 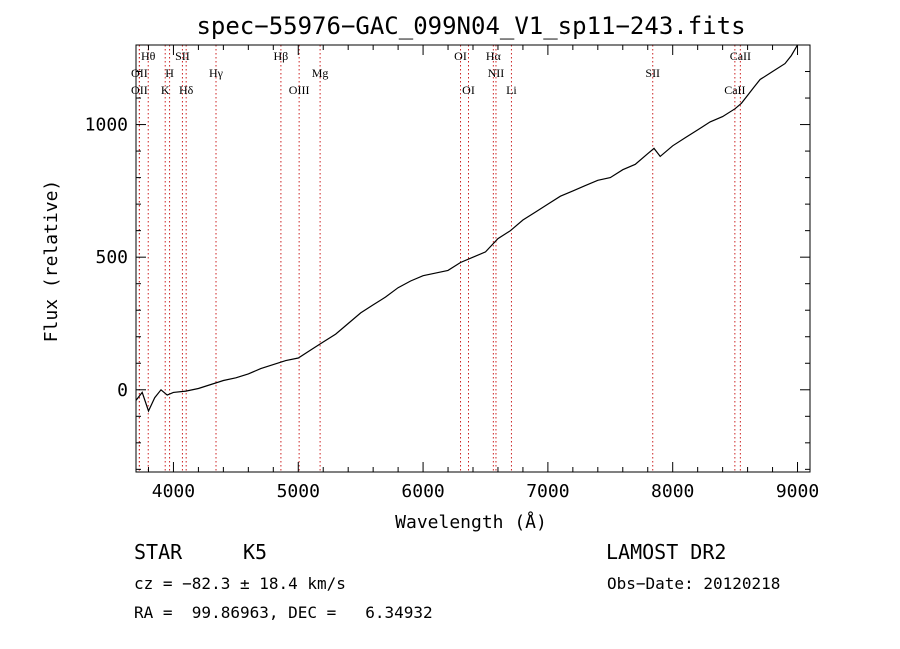 I want to click on line-marker-label: H, so click(x=169, y=73).